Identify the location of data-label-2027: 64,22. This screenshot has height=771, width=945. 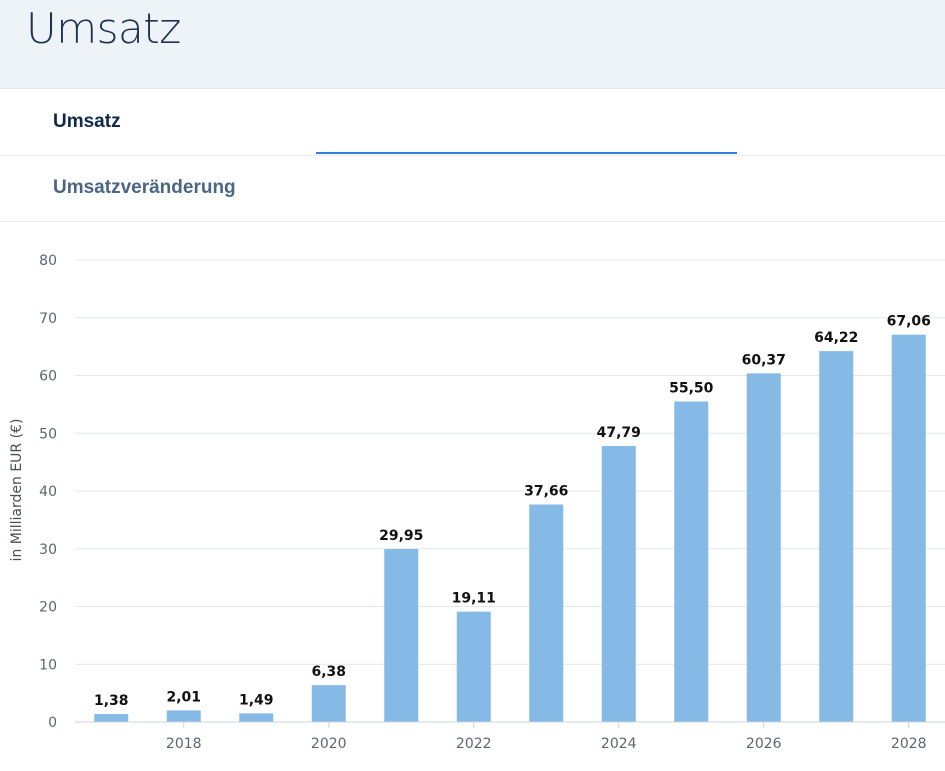
(836, 338).